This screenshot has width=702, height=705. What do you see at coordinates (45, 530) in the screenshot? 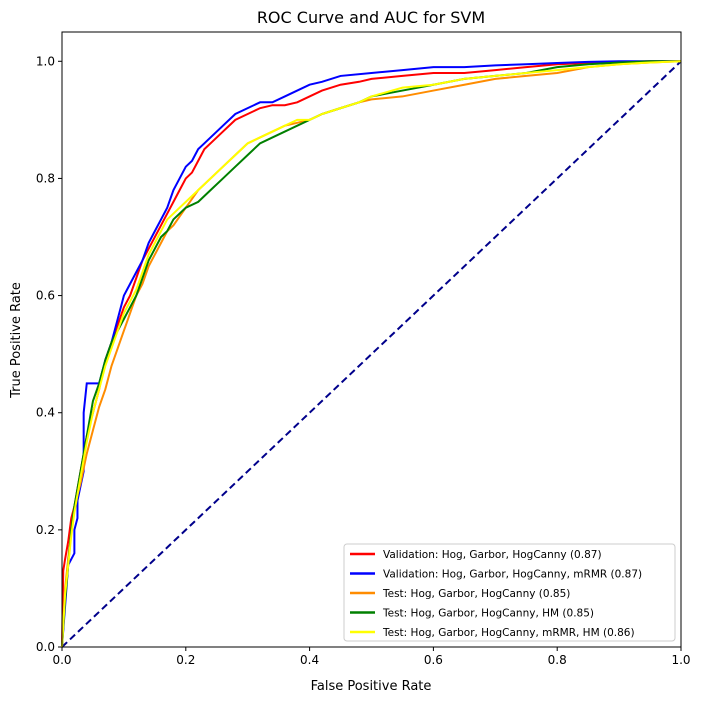
I see `y-tick-label: 0.2` at bounding box center [45, 530].